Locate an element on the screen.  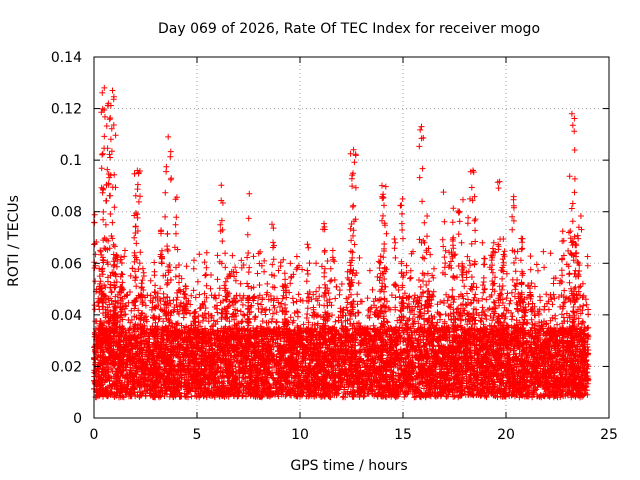
x-tick-label: 15 is located at coordinates (403, 435).